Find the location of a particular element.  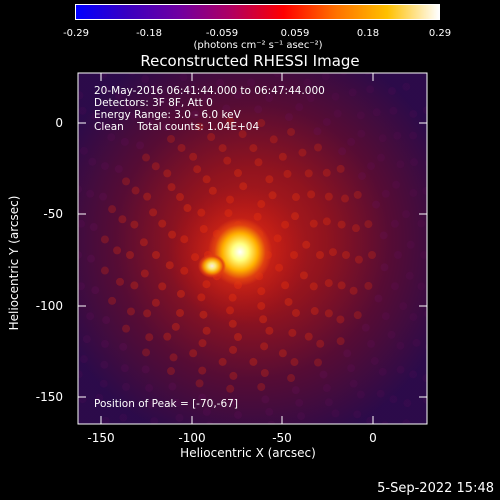

image-title: Reconstructed RHESSI Image is located at coordinates (250, 61).